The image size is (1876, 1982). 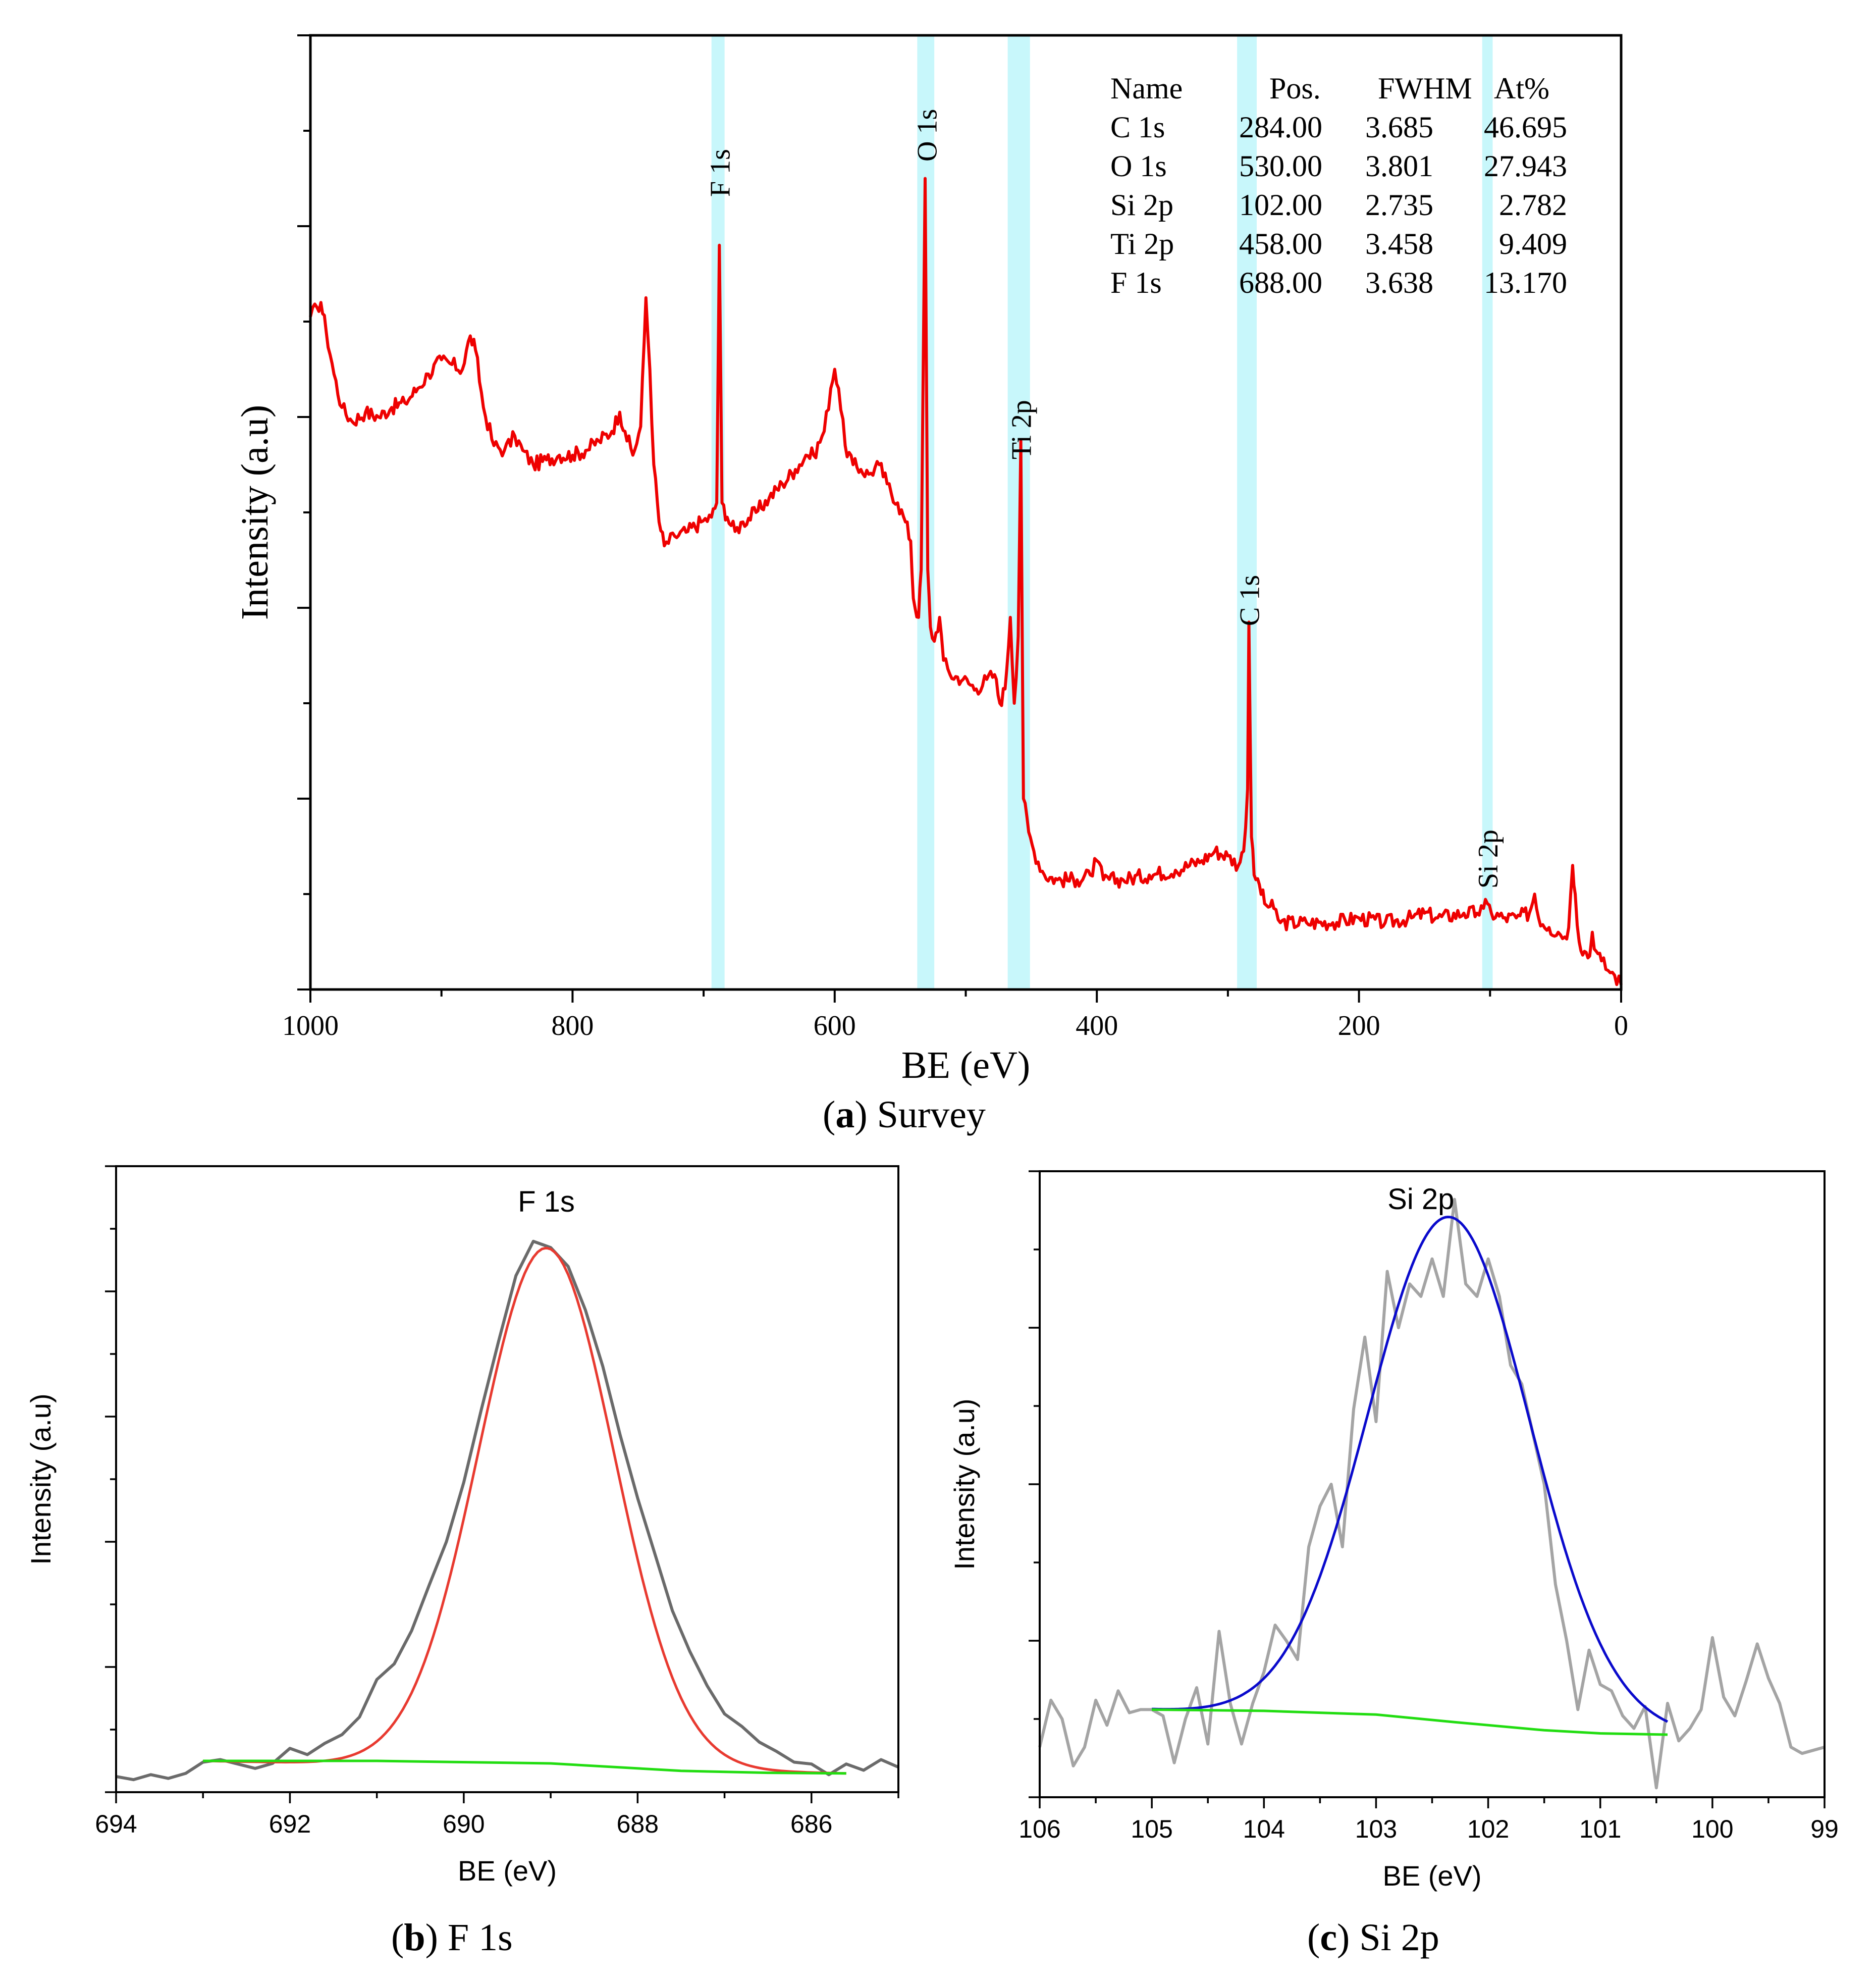 I want to click on survey-table-header: Pos., so click(x=1295, y=88).